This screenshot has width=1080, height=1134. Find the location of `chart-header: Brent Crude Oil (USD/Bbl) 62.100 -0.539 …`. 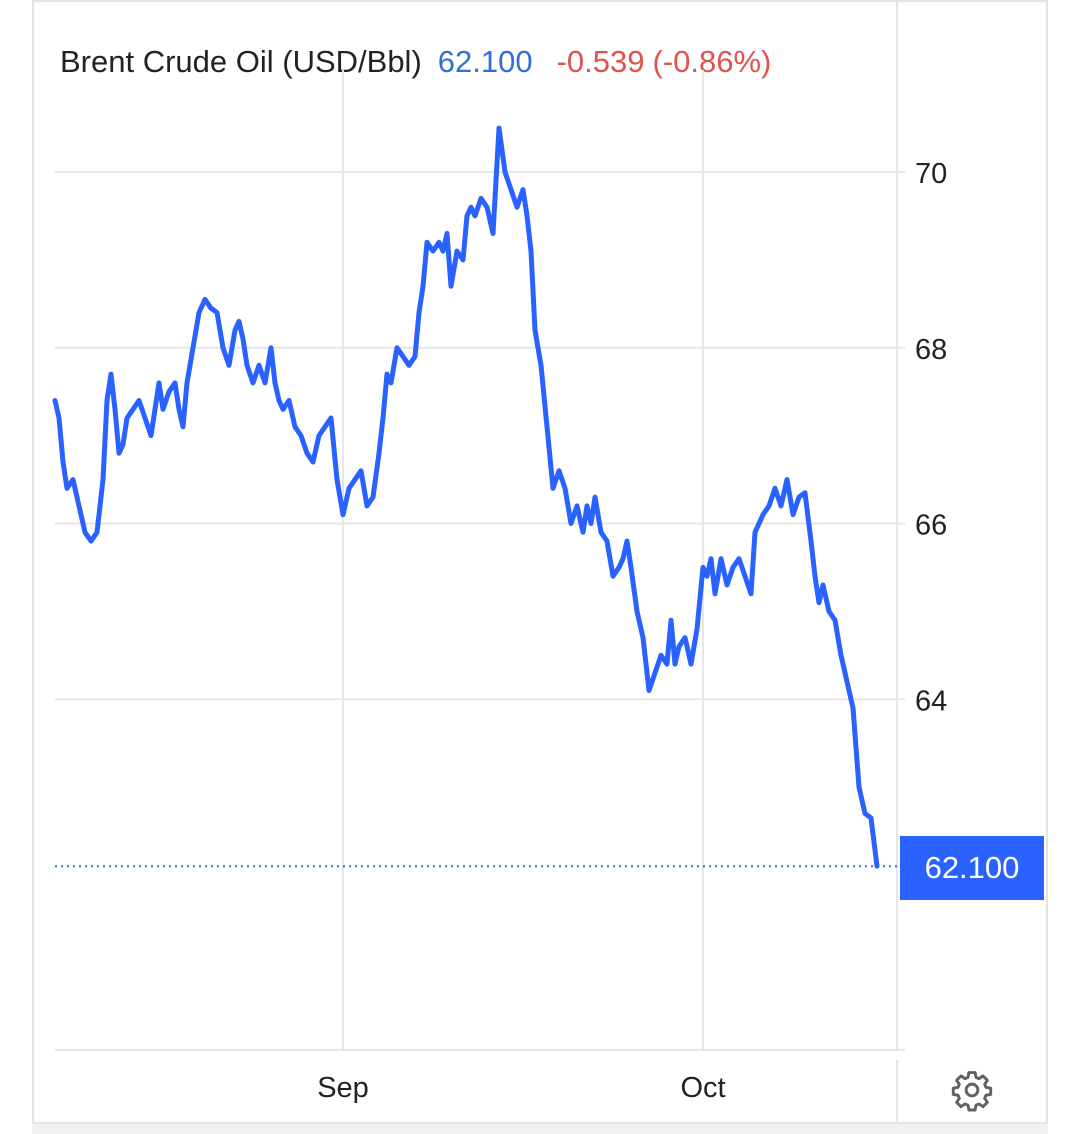

chart-header: Brent Crude Oil (USD/Bbl) 62.100 -0.539 … is located at coordinates (415, 64).